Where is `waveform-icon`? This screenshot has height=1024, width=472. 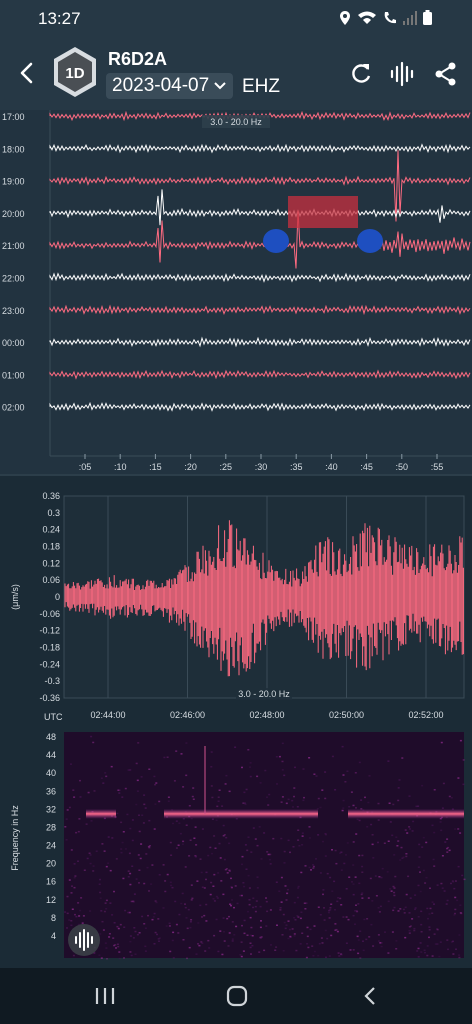
waveform-icon is located at coordinates (402, 74).